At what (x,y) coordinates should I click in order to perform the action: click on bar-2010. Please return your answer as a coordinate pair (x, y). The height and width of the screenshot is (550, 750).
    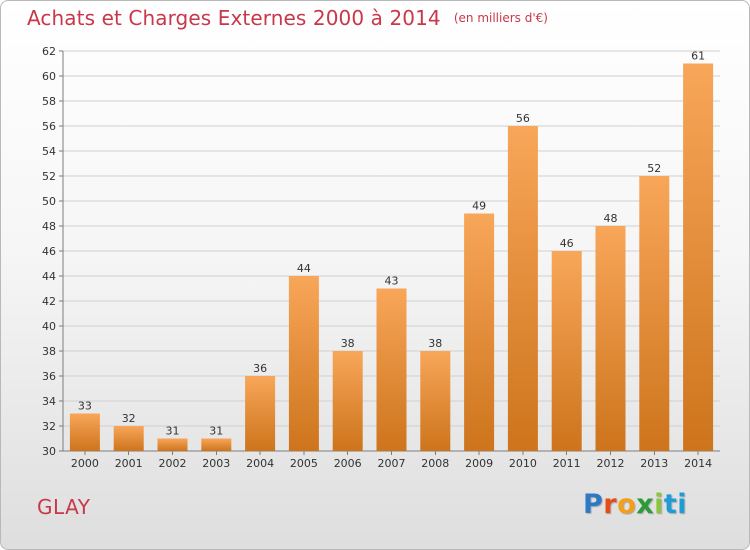
    Looking at the image, I should click on (522, 288).